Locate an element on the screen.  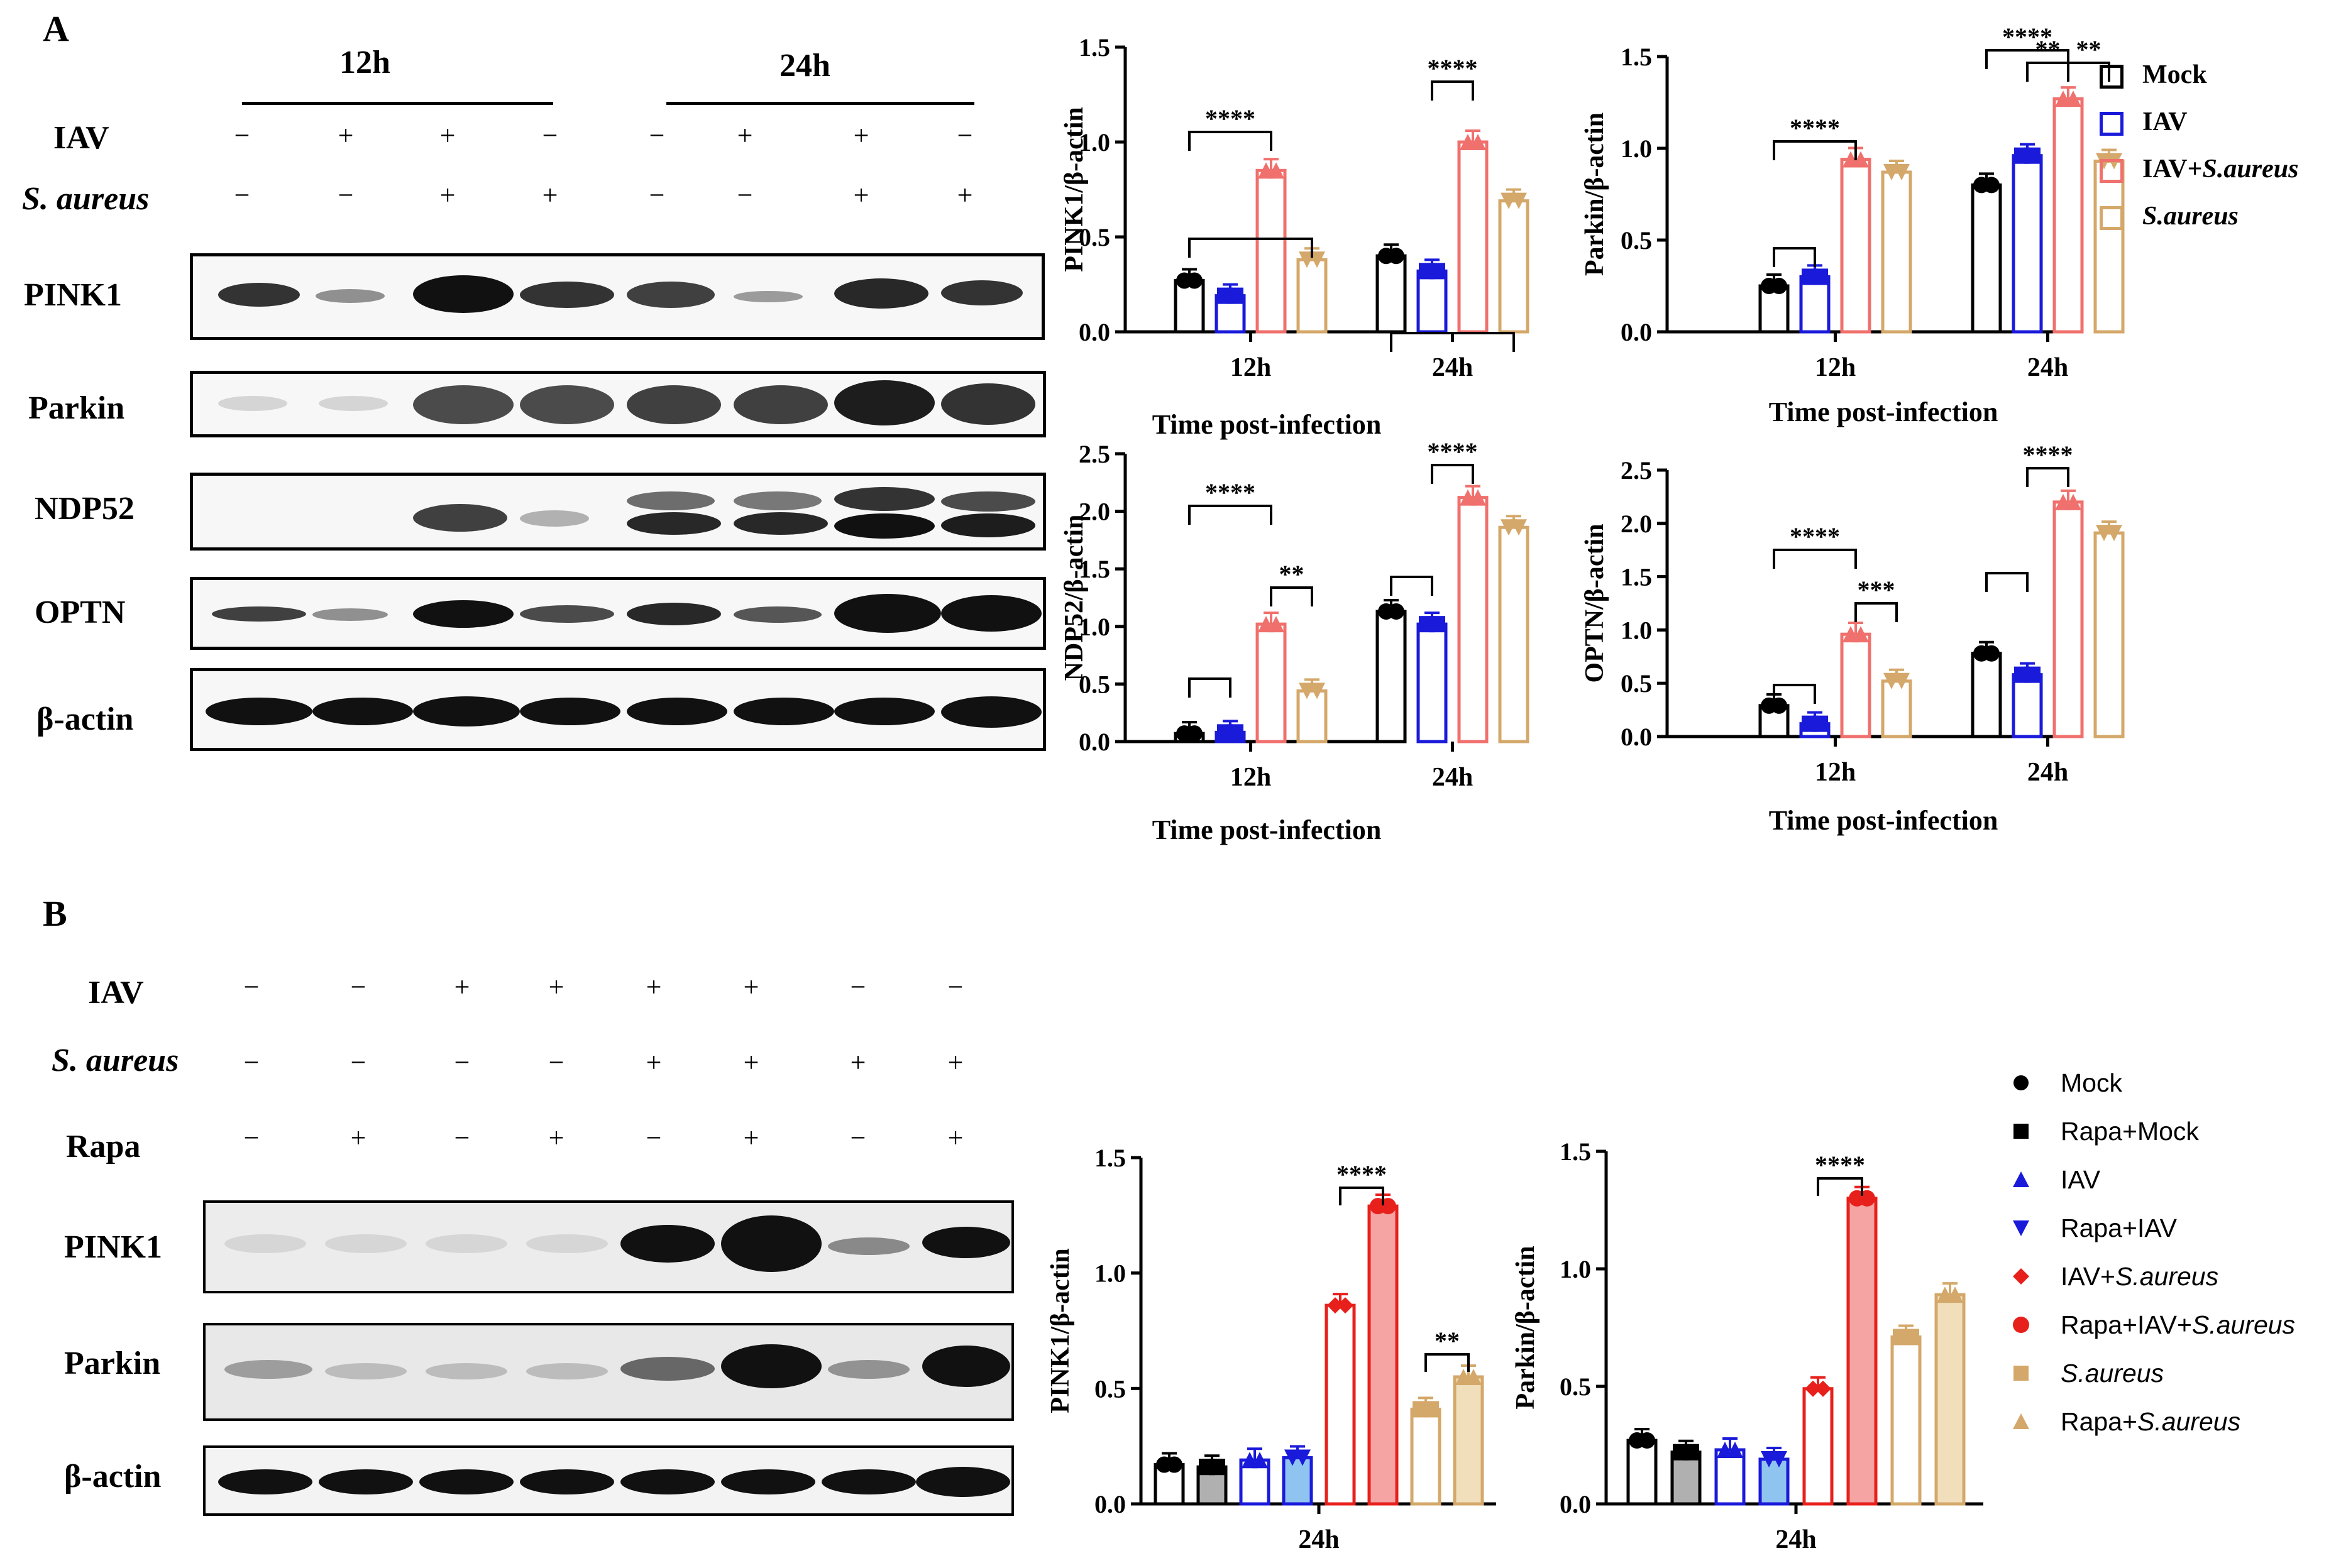
legend-b-label-mock: Mock is located at coordinates (2091, 1082).